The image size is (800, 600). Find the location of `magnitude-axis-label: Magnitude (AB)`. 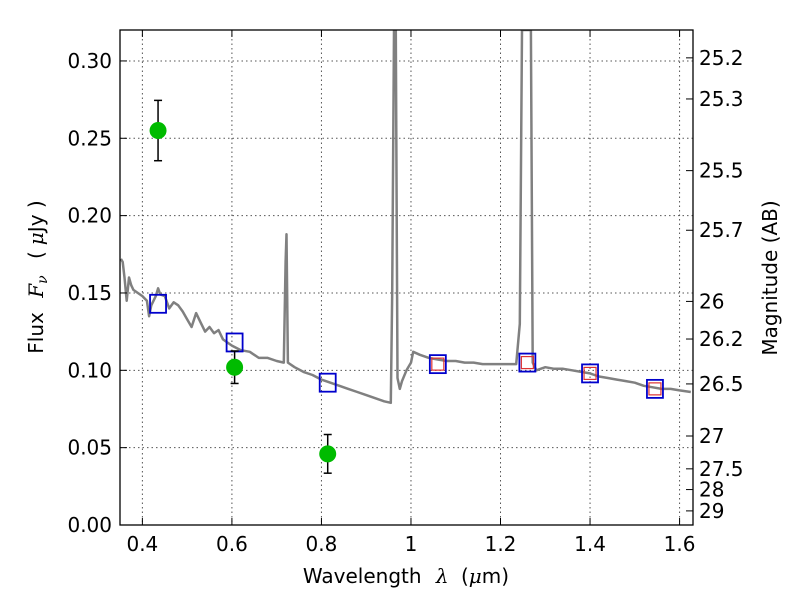

magnitude-axis-label: Magnitude (AB) is located at coordinates (770, 277).